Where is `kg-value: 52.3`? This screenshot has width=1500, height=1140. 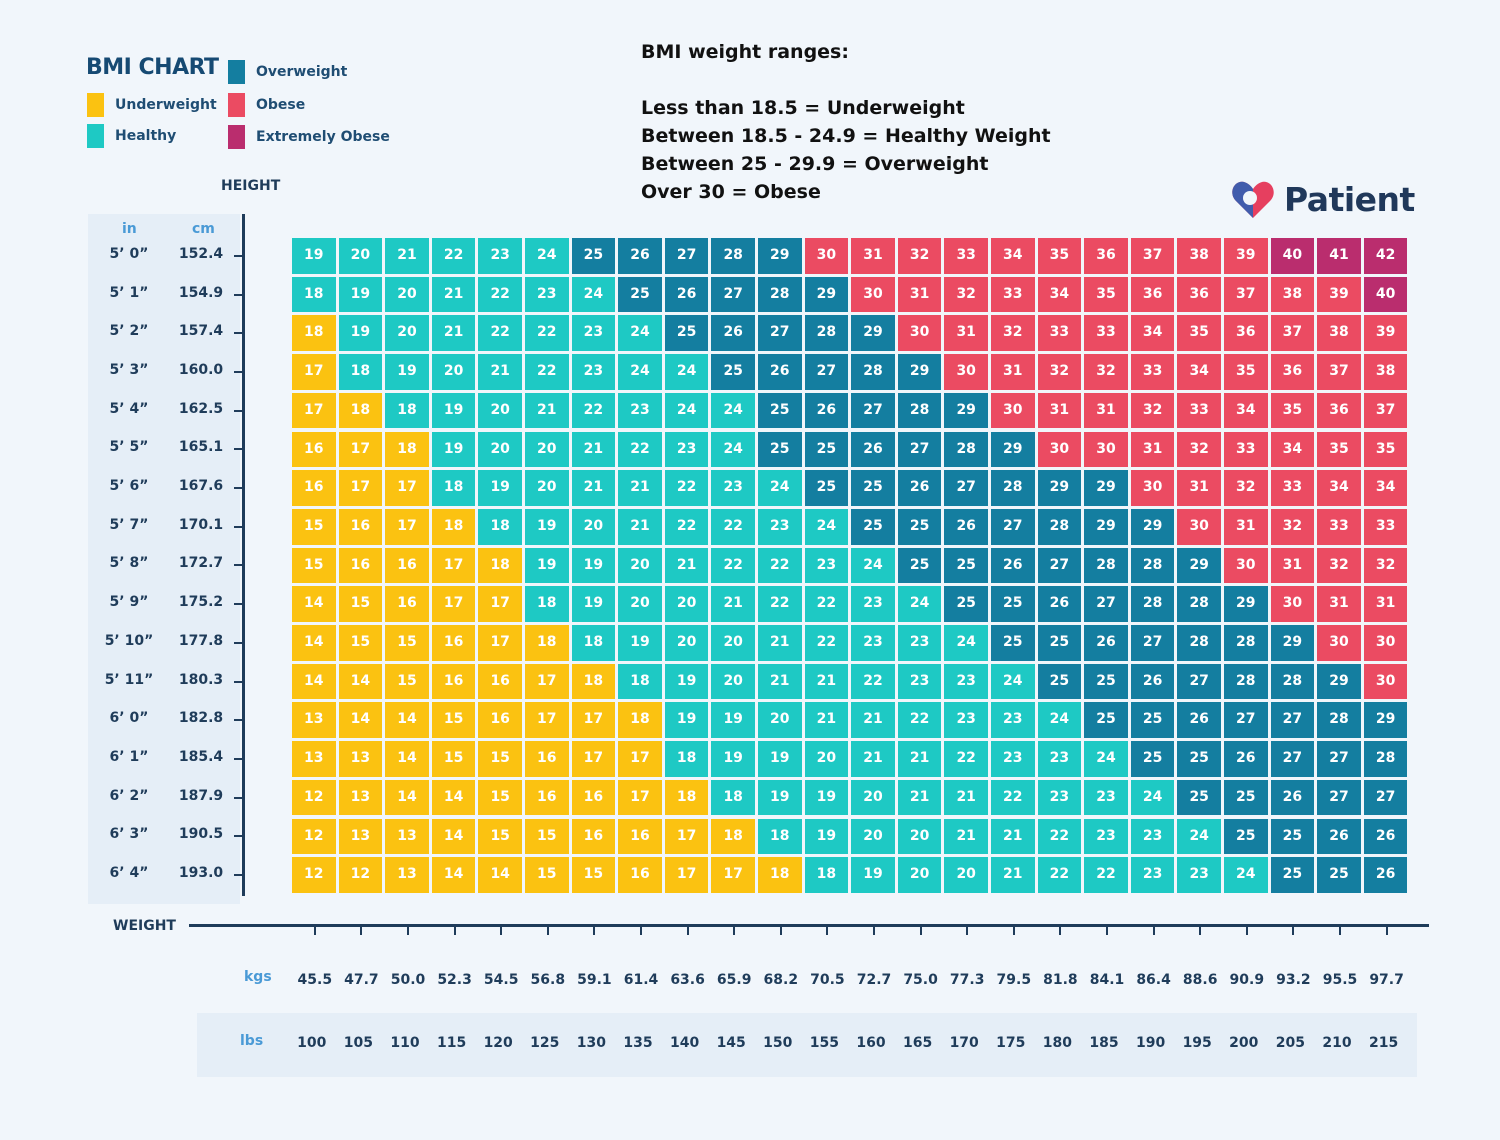 kg-value: 52.3 is located at coordinates (454, 980).